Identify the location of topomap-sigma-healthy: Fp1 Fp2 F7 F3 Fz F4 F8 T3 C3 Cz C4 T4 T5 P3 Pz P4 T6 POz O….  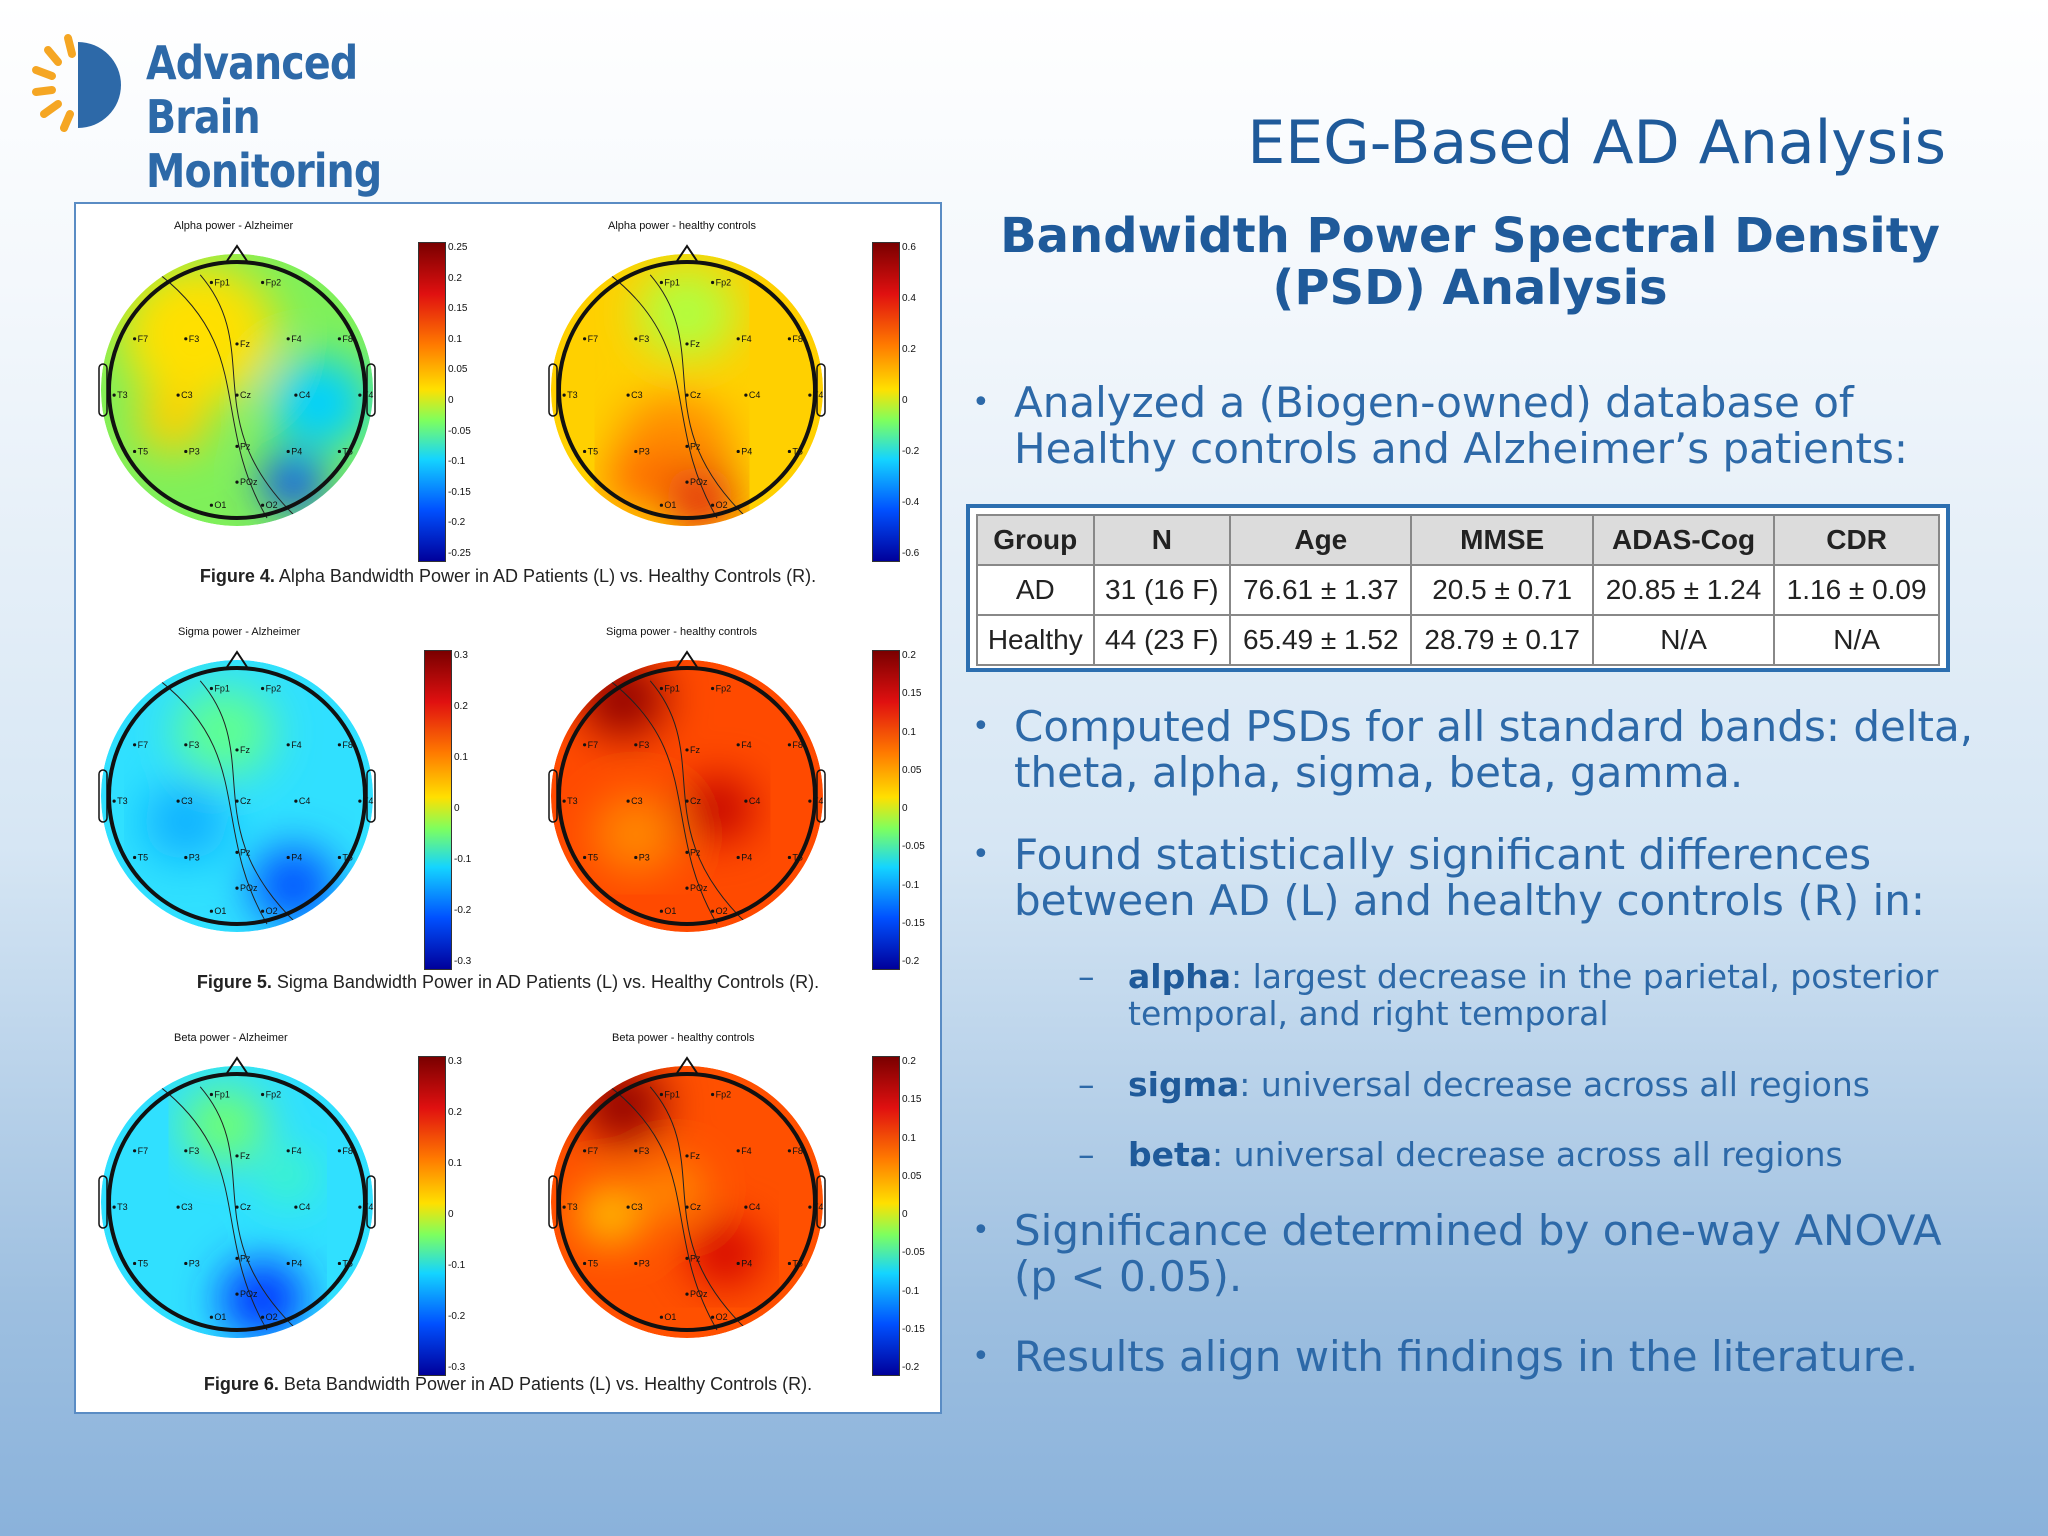
(687, 791).